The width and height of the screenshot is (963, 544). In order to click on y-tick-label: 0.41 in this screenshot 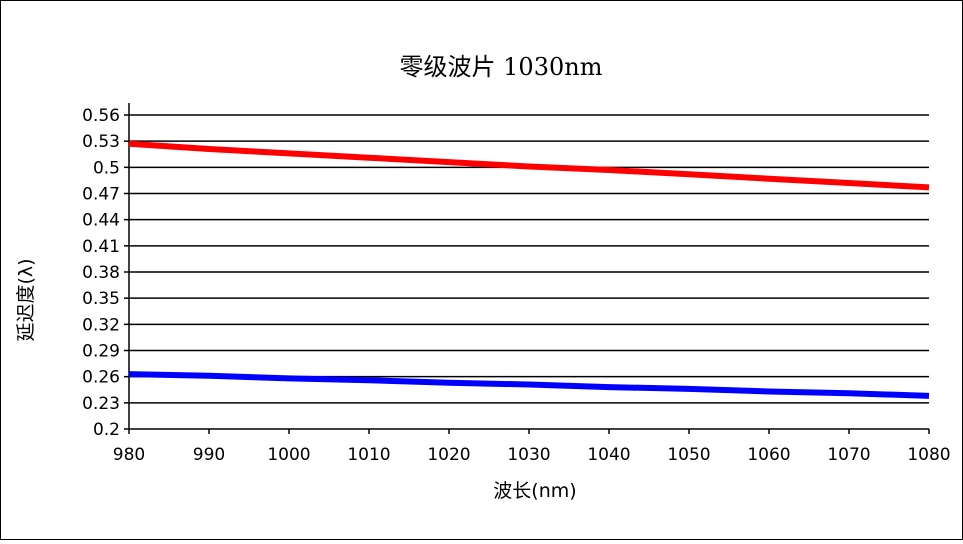, I will do `click(101, 247)`.